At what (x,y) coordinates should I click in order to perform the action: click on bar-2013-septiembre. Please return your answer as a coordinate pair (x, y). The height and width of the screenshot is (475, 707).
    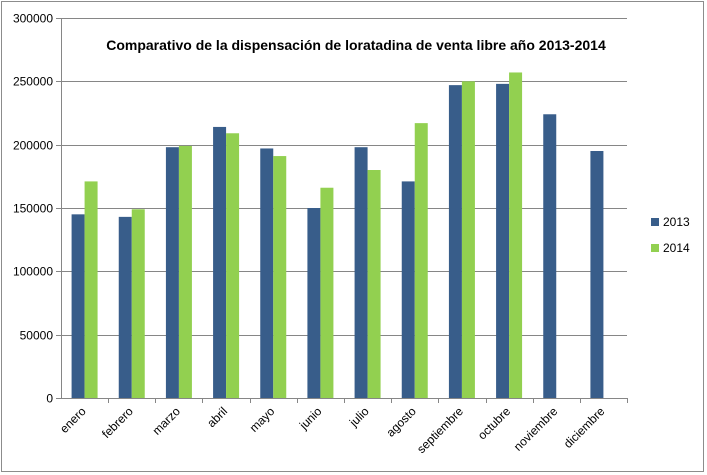
    Looking at the image, I should click on (455, 241).